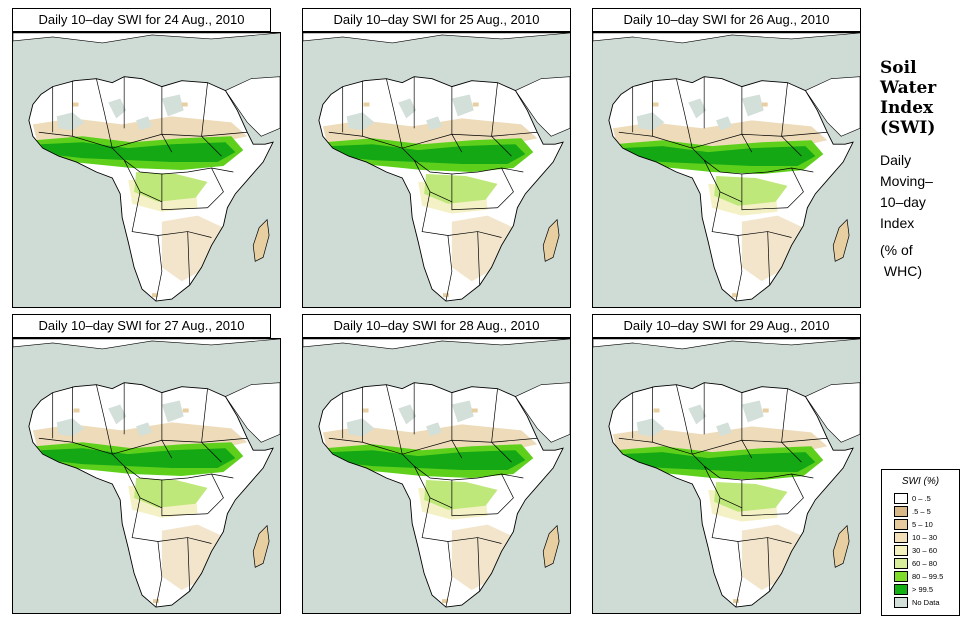  Describe the element at coordinates (898, 68) in the screenshot. I see `side-title-line: Soil` at that location.